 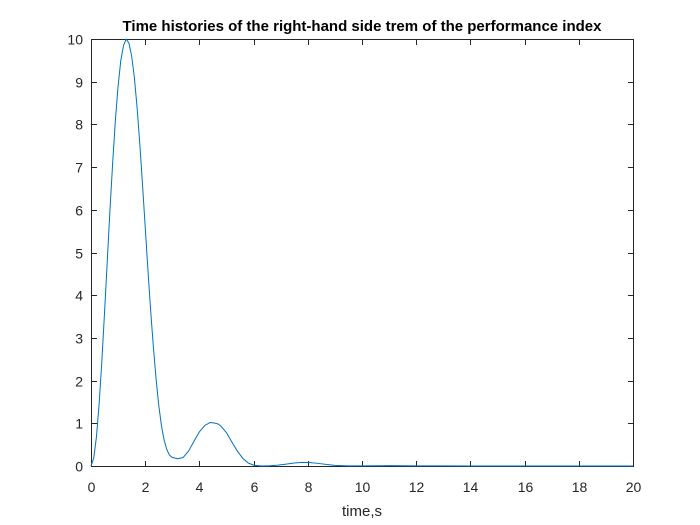 What do you see at coordinates (79, 296) in the screenshot?
I see `y-tick-label: 4` at bounding box center [79, 296].